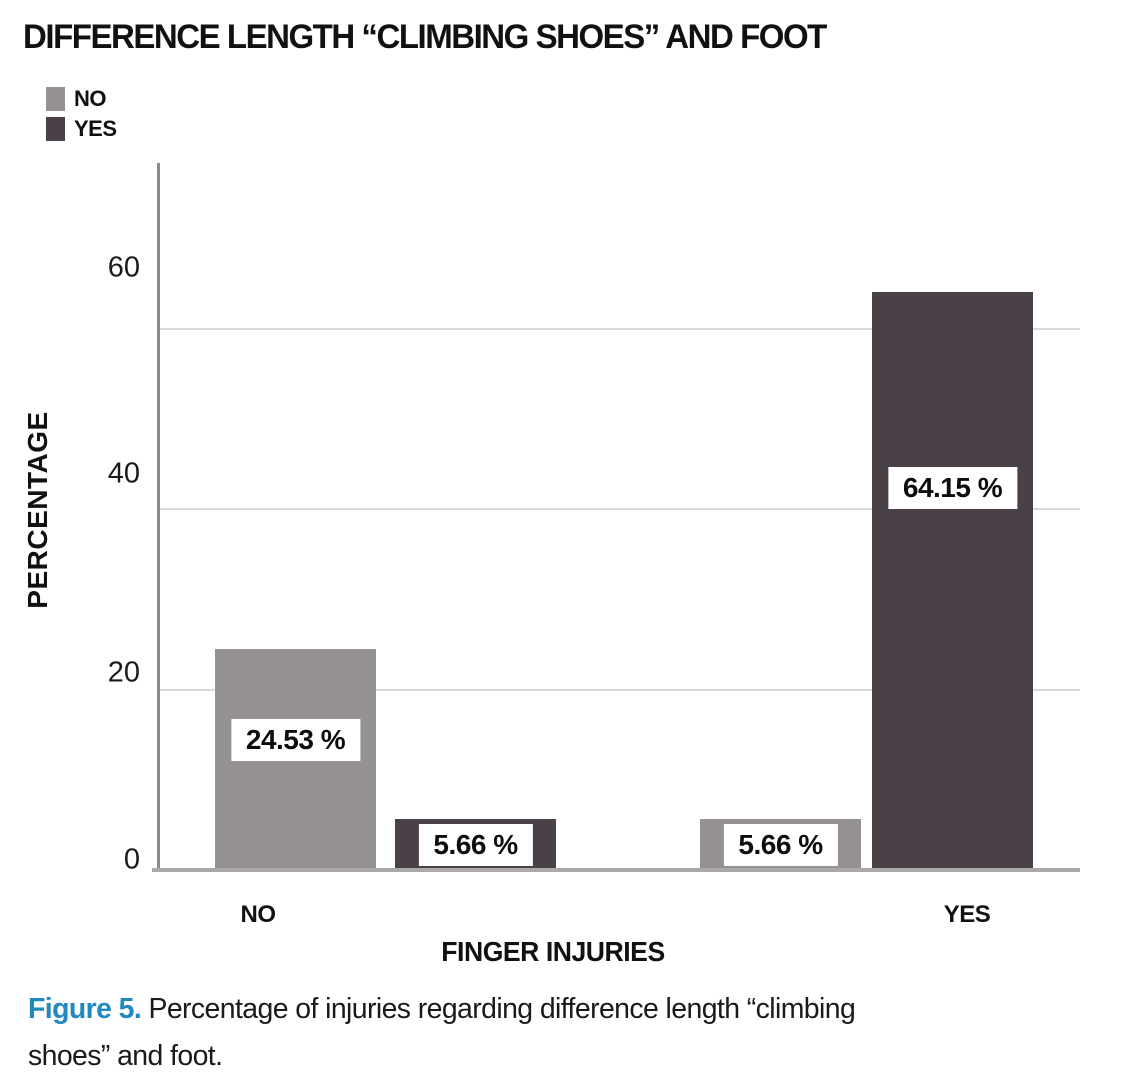 This screenshot has height=1085, width=1134. What do you see at coordinates (258, 914) in the screenshot?
I see `x-category-label-no: NO` at bounding box center [258, 914].